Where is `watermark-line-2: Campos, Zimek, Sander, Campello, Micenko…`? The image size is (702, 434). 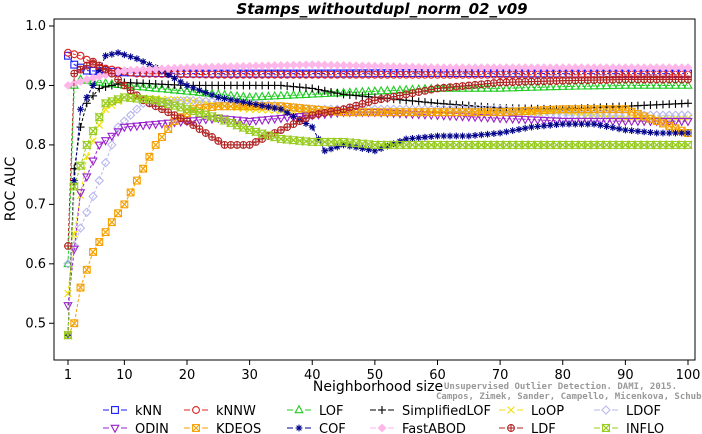
watermark-line-2: Campos, Zimek, Sander, Campello, Micenko… is located at coordinates (569, 396).